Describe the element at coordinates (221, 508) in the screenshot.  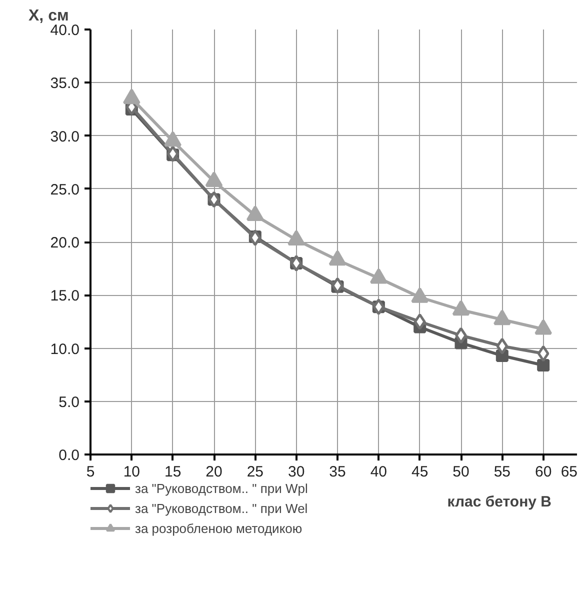
I see `legend-label: за "Руководством.. " при Wel` at that location.